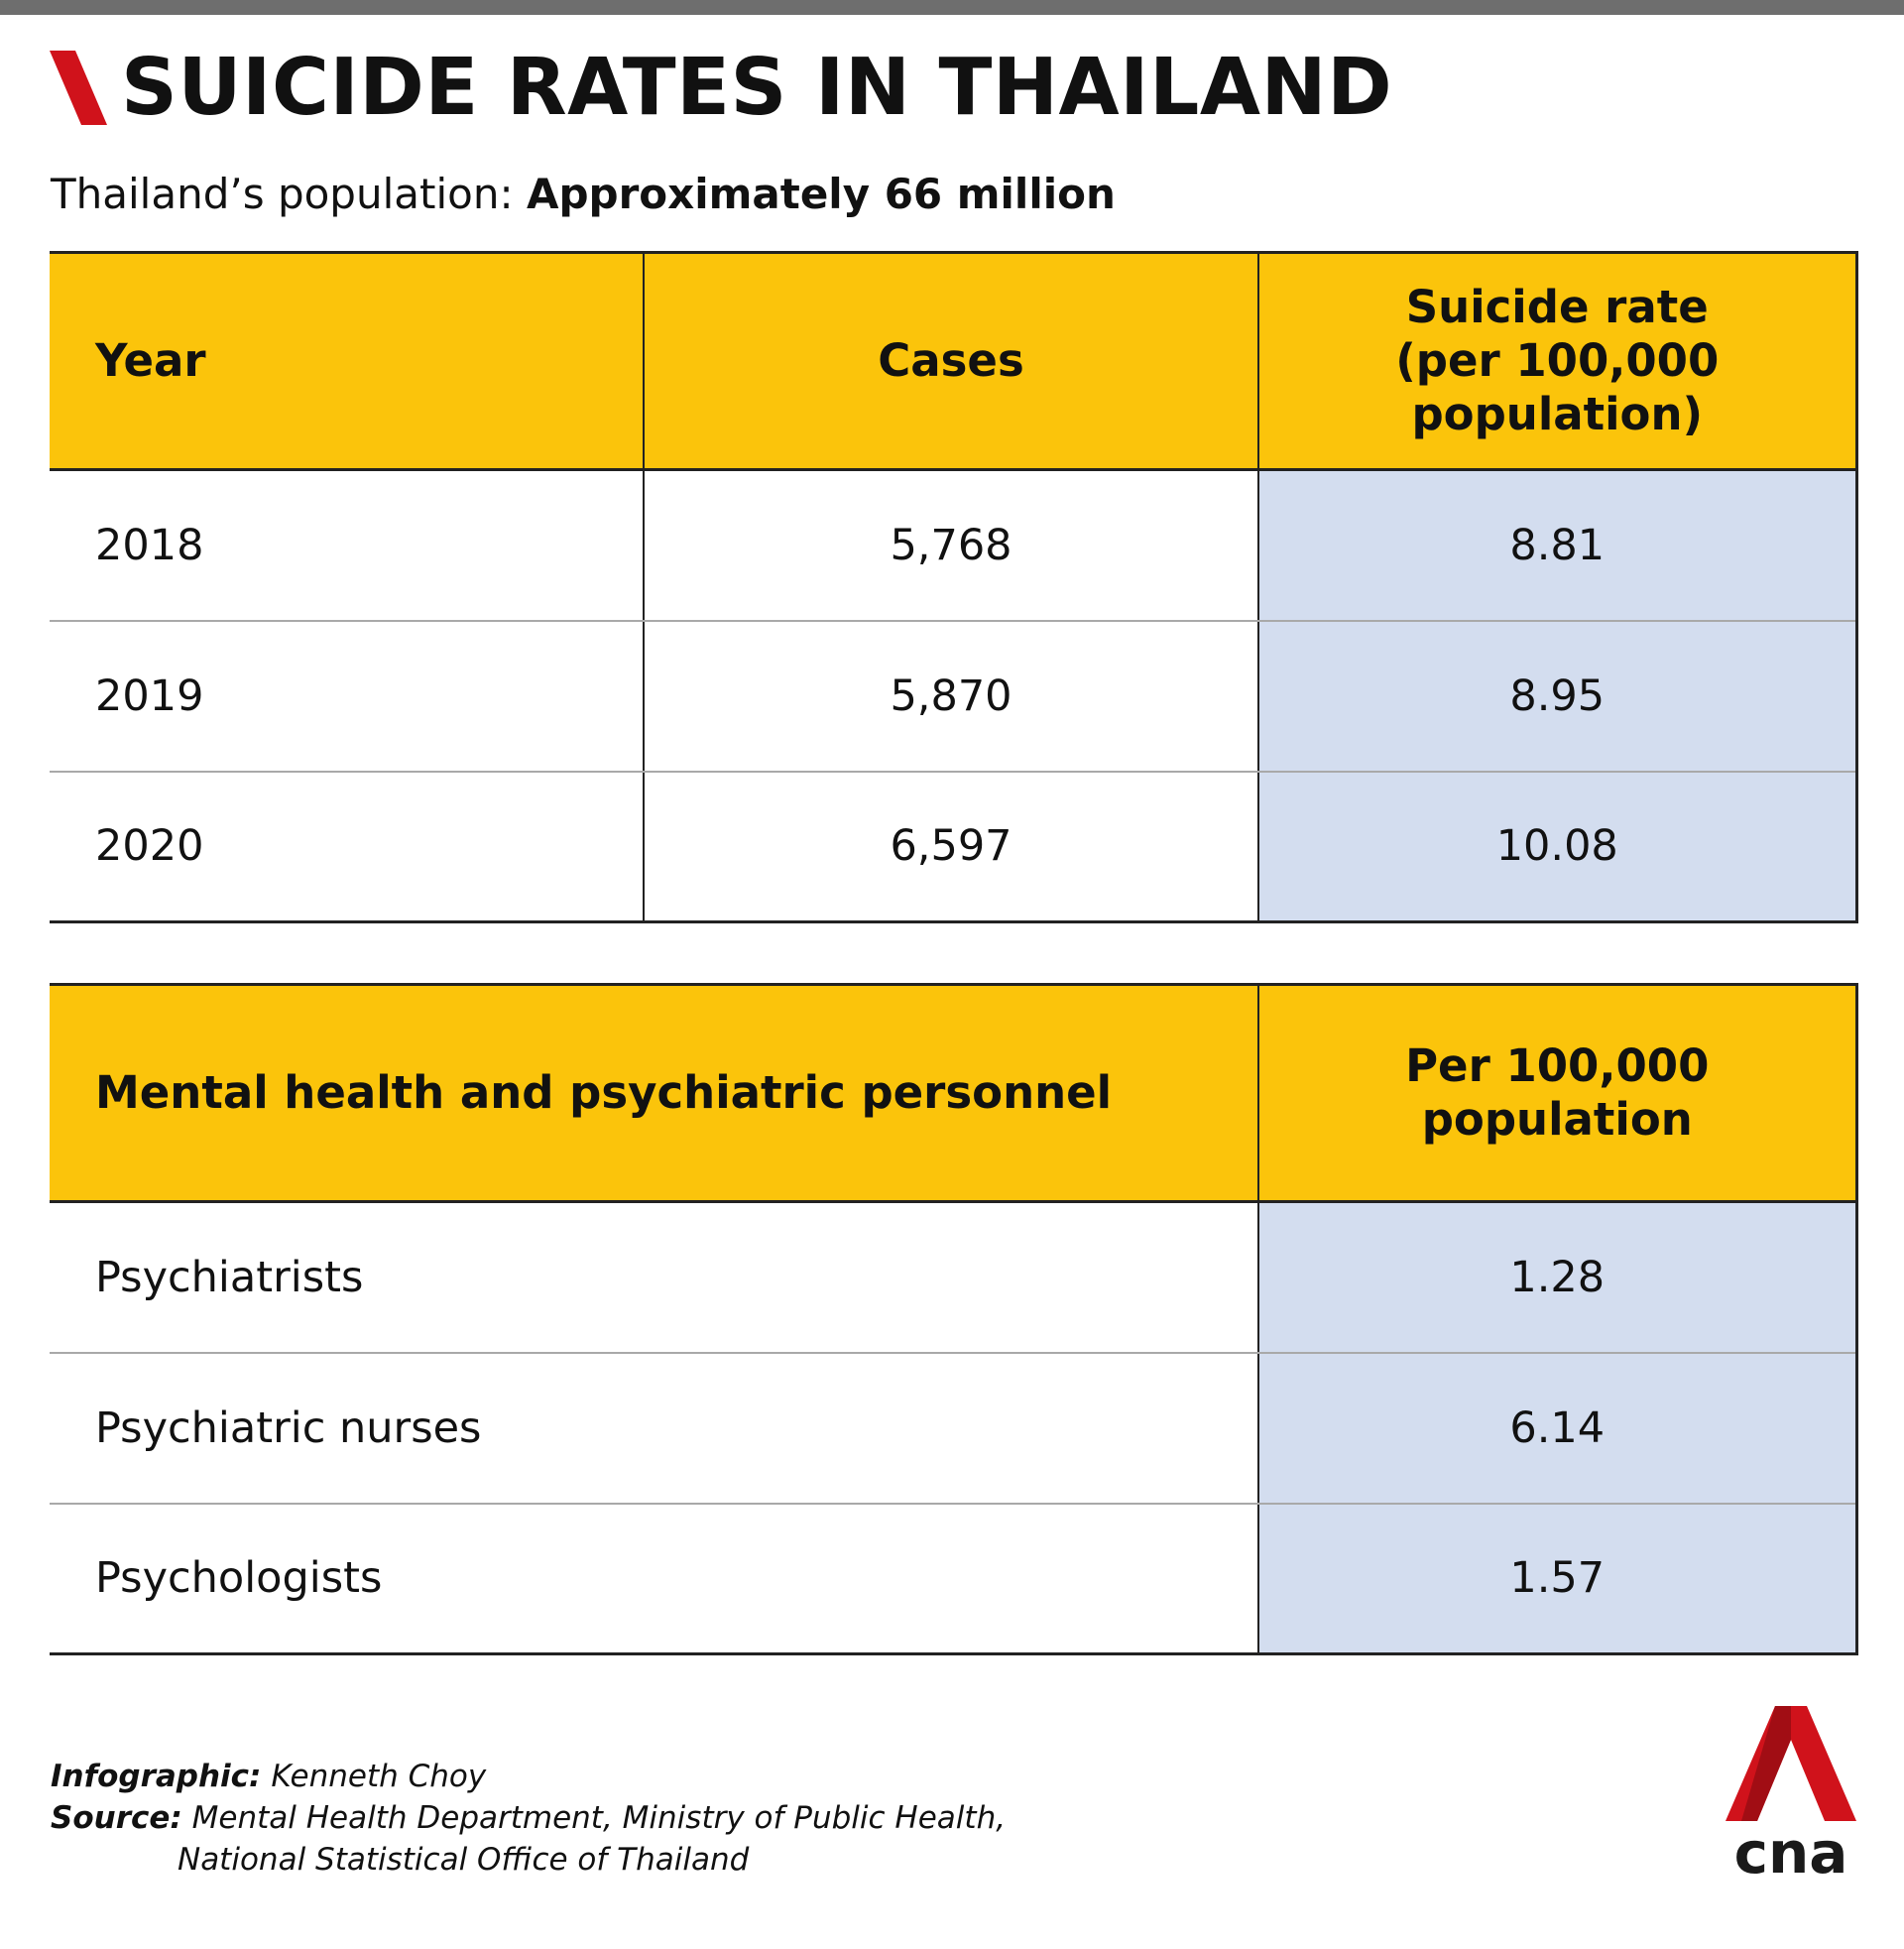  Describe the element at coordinates (654, 1093) in the screenshot. I see `header-personnel: Mental health and psychiatric personnel` at that location.